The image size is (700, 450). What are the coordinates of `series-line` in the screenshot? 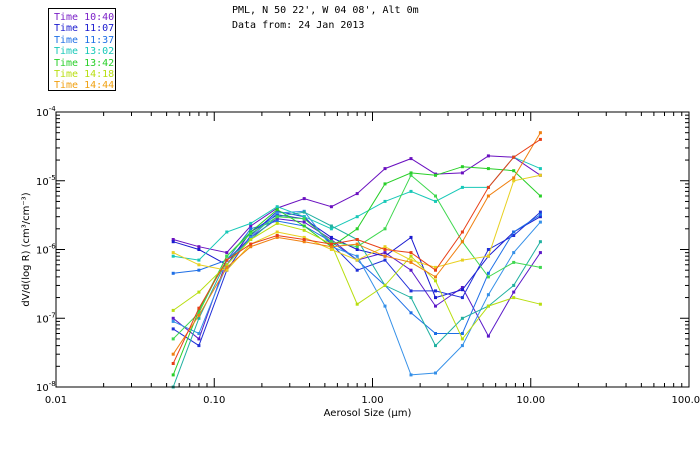 It's located at (356, 279).